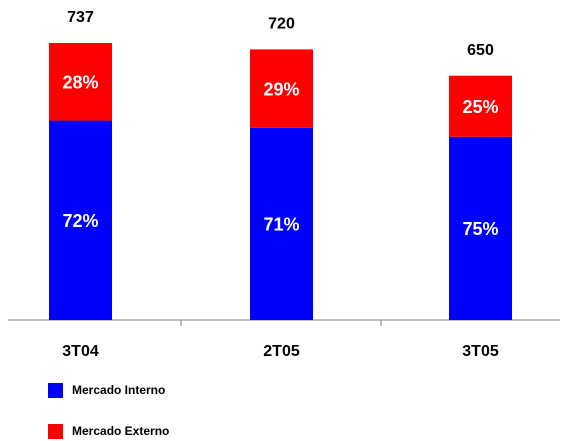  Describe the element at coordinates (118, 390) in the screenshot. I see `legend-label: Mercado Interno` at that location.